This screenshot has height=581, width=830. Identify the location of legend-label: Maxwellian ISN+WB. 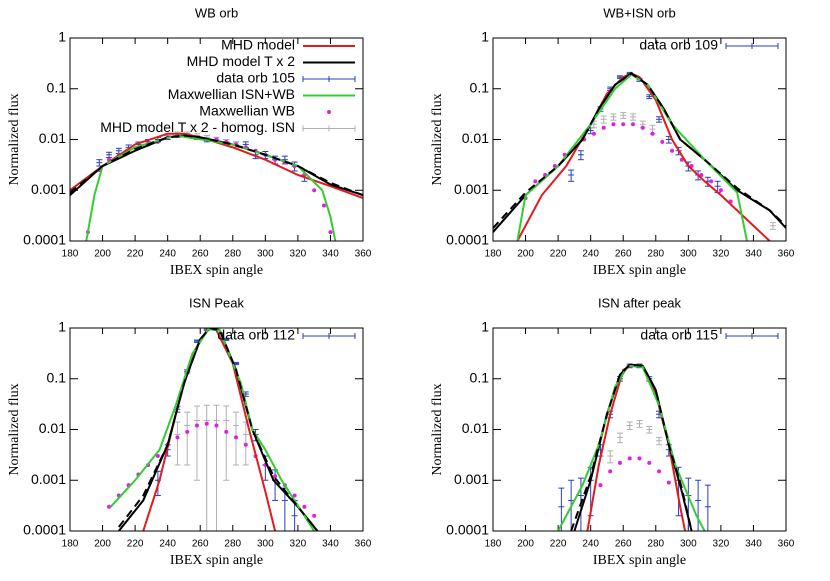
(231, 94).